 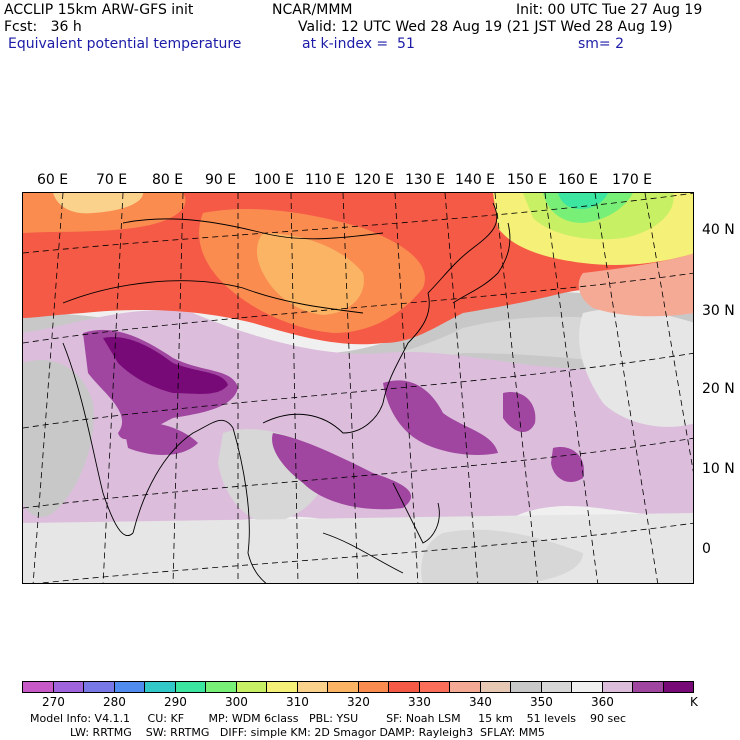 What do you see at coordinates (419, 702) in the screenshot?
I see `colorbar-tick: 330` at bounding box center [419, 702].